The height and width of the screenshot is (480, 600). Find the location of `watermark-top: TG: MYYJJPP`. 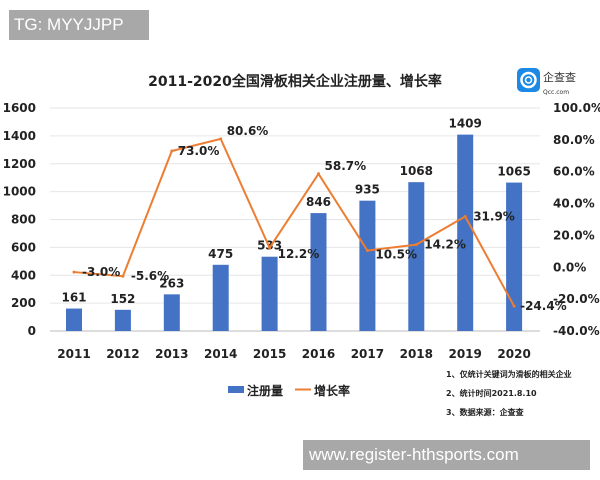

watermark-top: TG: MYYJJPP is located at coordinates (79, 25).